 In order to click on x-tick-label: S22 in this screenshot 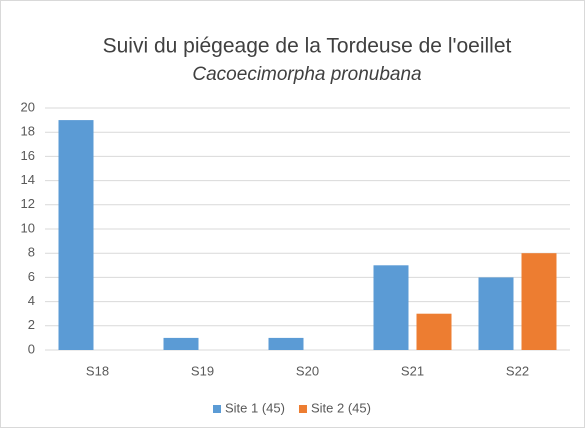, I will do `click(517, 370)`.